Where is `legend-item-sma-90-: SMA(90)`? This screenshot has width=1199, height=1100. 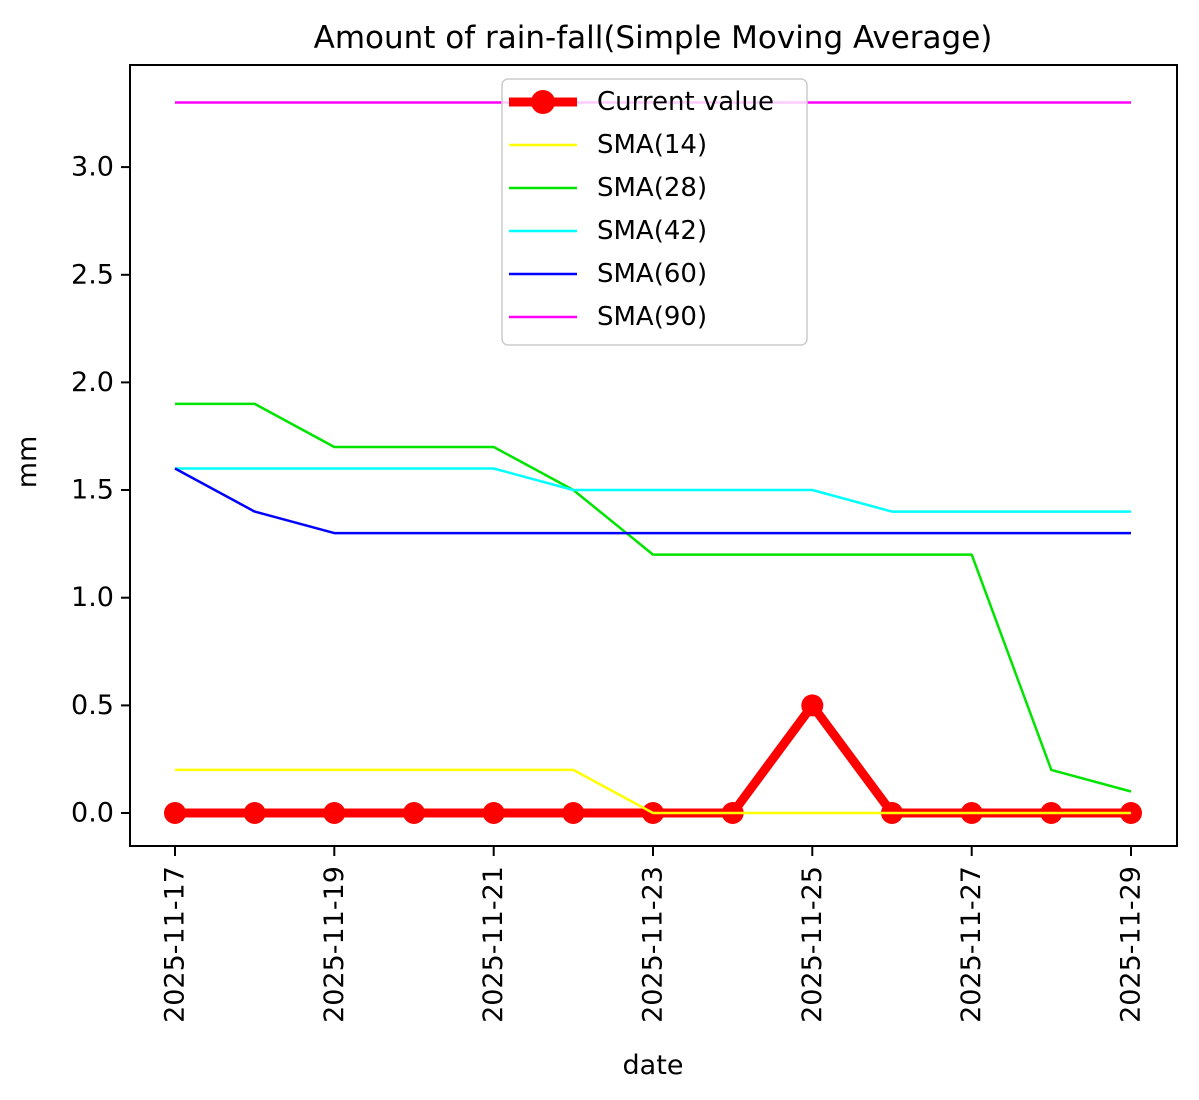
legend-item-sma-90-: SMA(90) is located at coordinates (608, 317).